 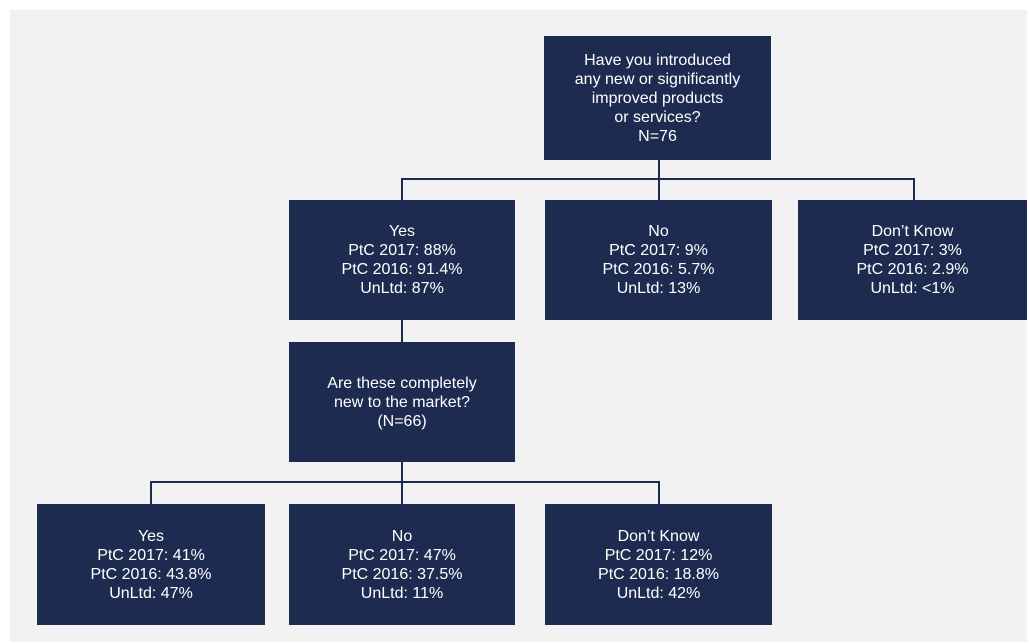 I want to click on level1-dontknow-ptc2016: PtC 2016: 2.9%, so click(x=912, y=269).